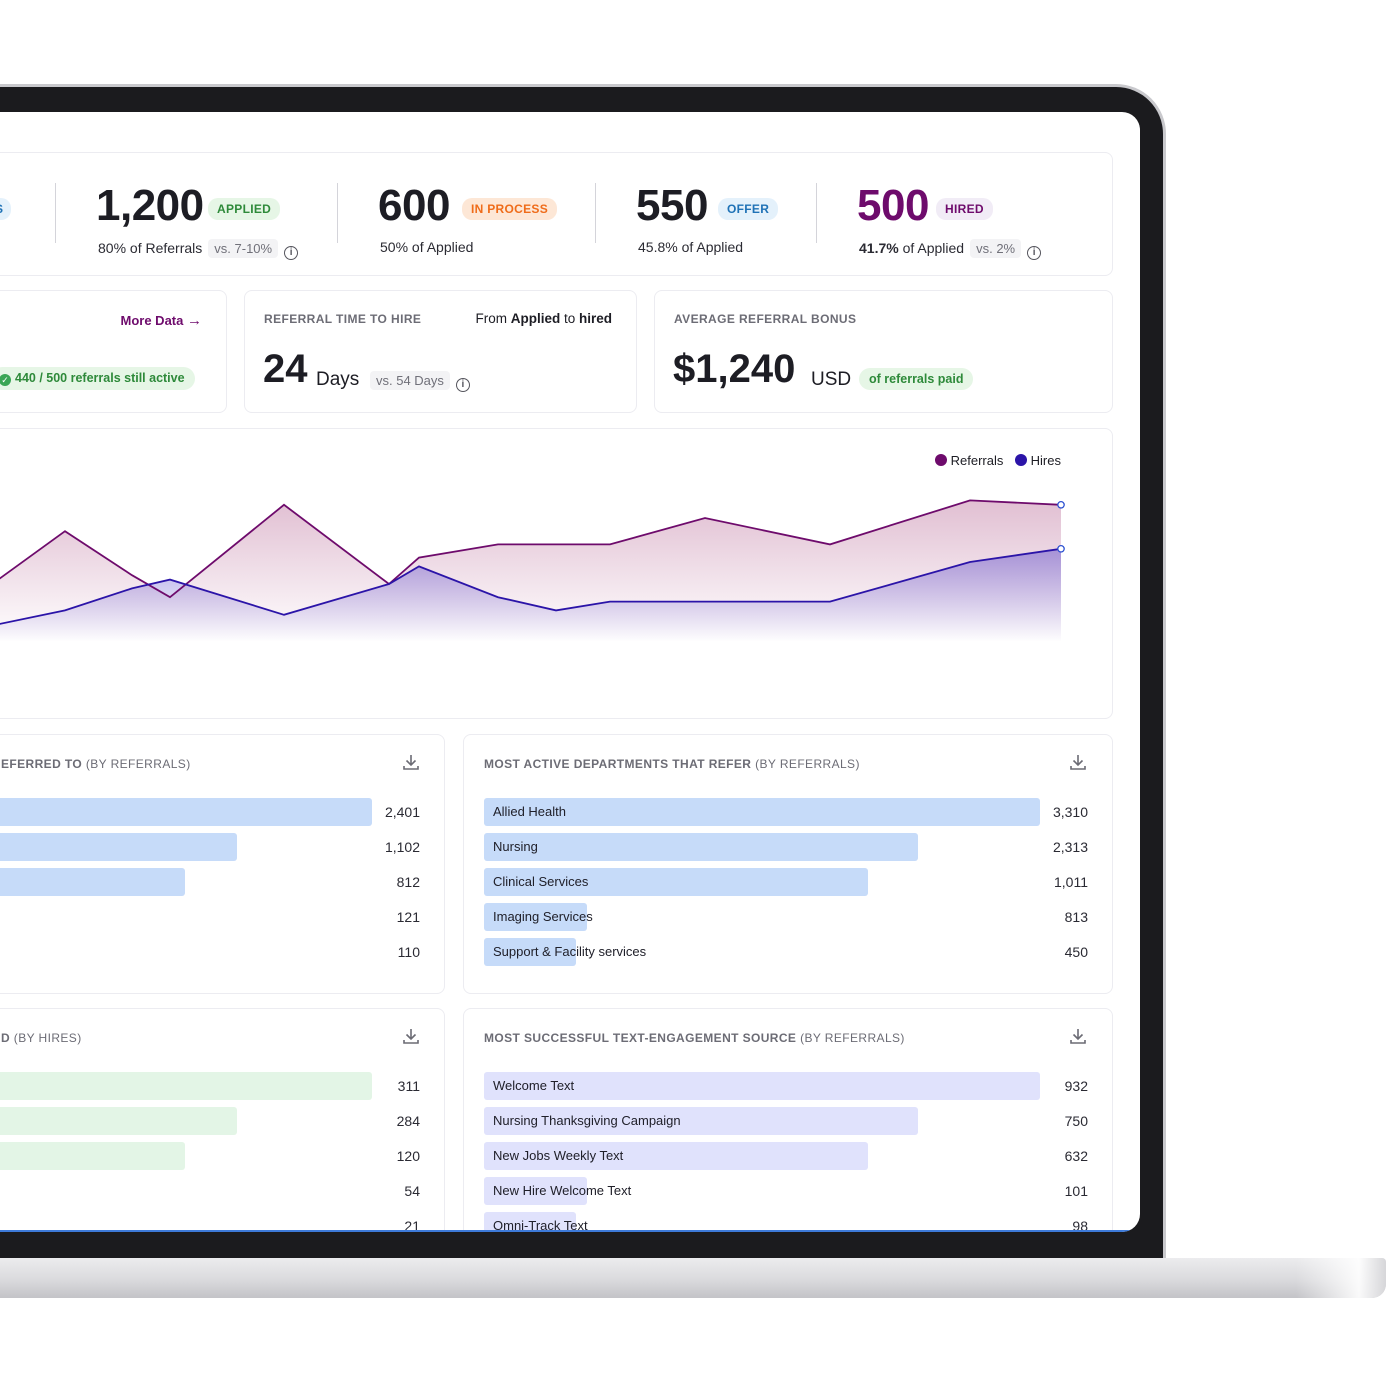 The height and width of the screenshot is (1400, 1400). I want to click on panel-title-qualifier: (BY HIRES), so click(46, 1038).